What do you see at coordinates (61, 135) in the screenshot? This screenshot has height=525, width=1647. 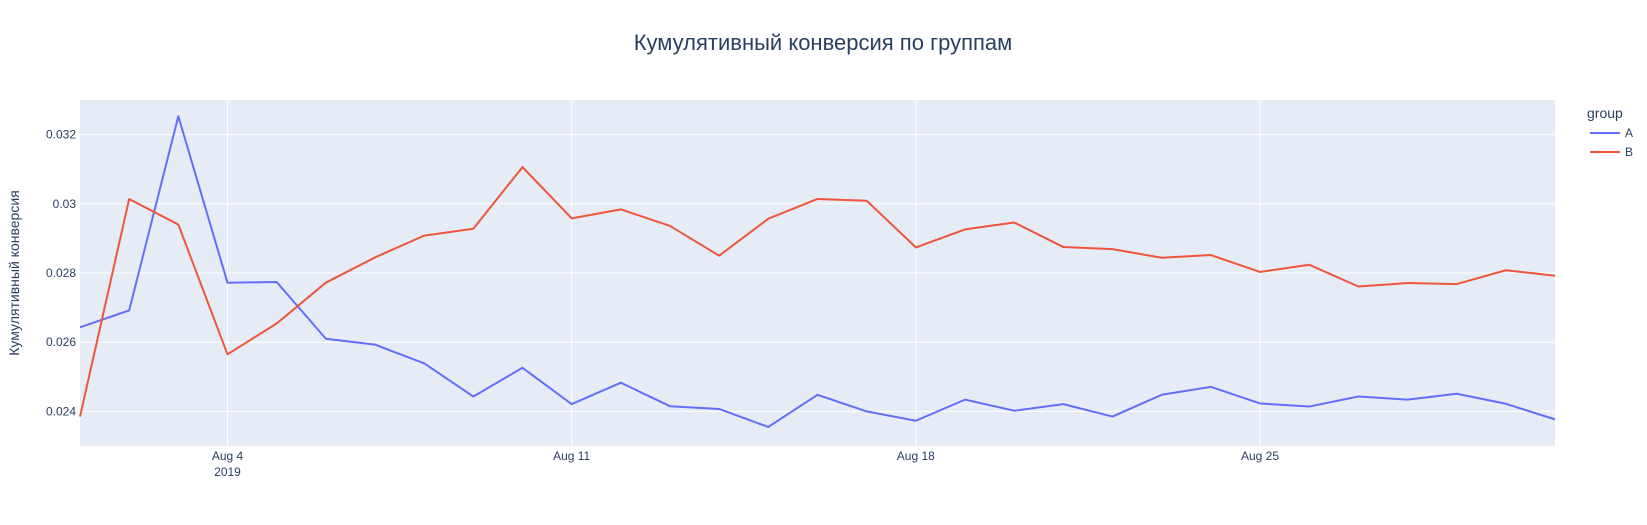 I see `y-tick-label: 0.032` at bounding box center [61, 135].